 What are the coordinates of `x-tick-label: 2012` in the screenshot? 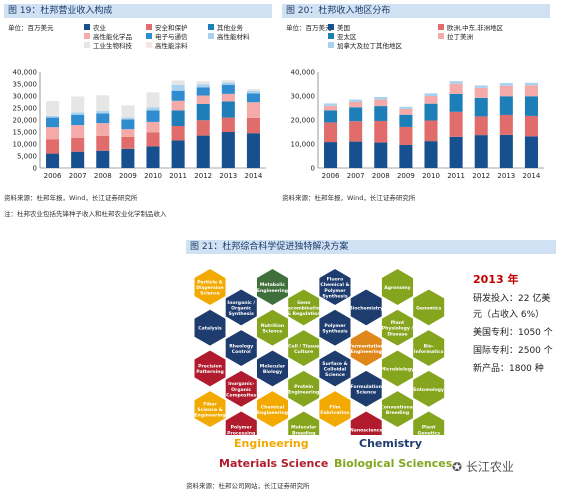 It's located at (481, 176).